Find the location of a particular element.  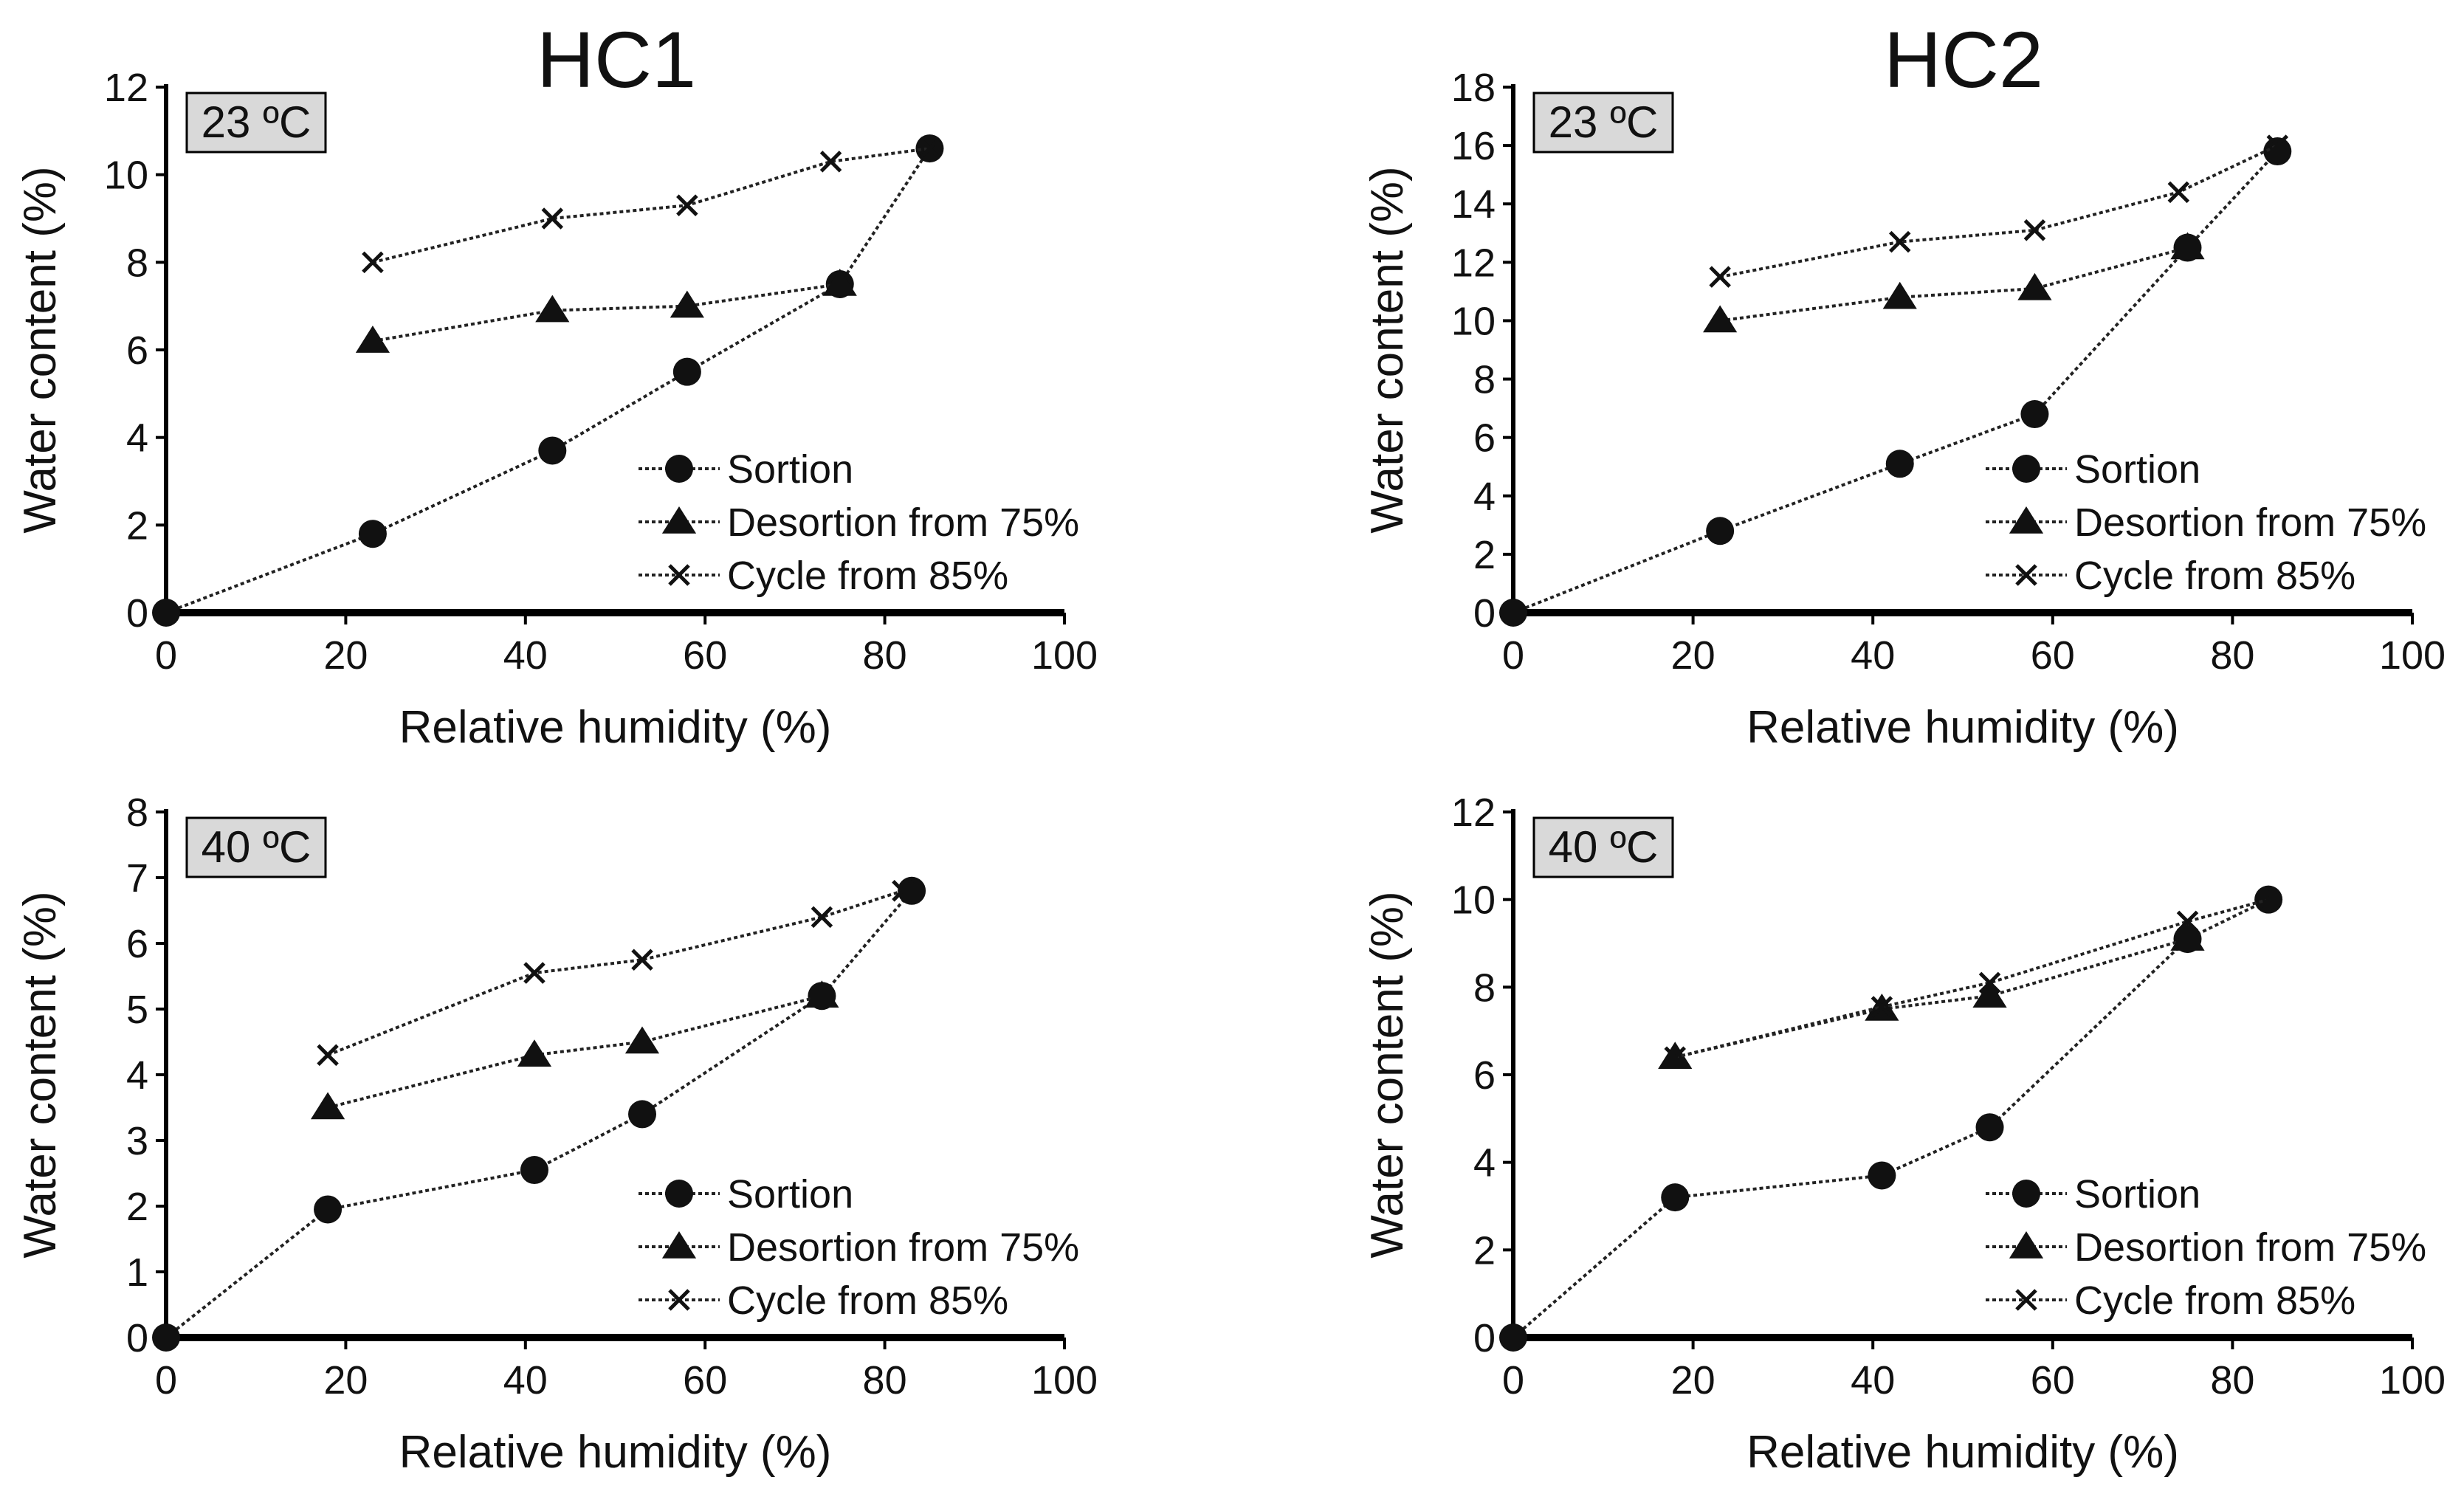

temperature-label: 23 ºC is located at coordinates (257, 122).